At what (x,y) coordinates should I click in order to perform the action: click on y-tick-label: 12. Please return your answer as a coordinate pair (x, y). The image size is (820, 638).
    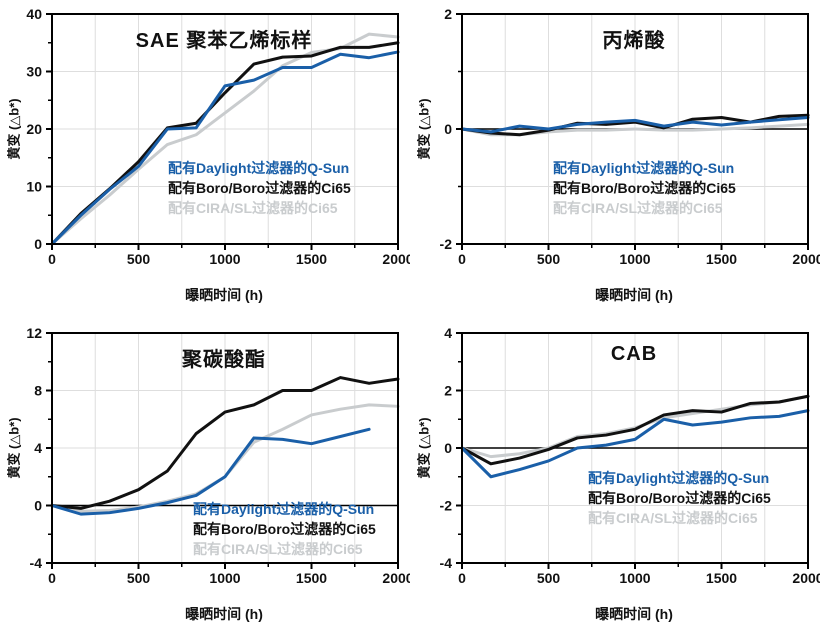
    Looking at the image, I should click on (34, 333).